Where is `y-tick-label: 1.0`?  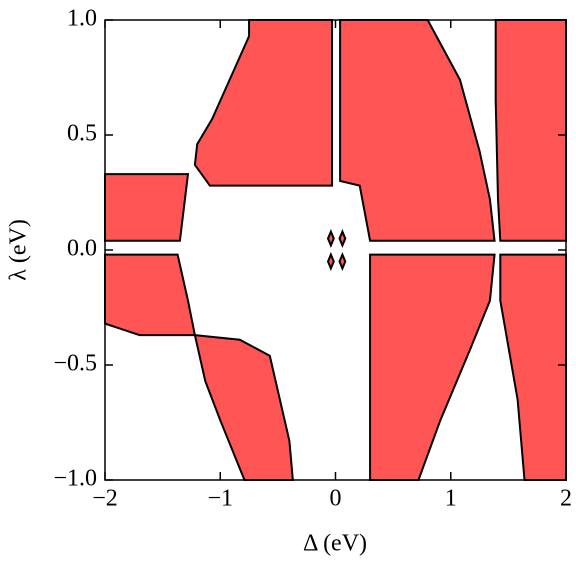
y-tick-label: 1.0 is located at coordinates (82, 19).